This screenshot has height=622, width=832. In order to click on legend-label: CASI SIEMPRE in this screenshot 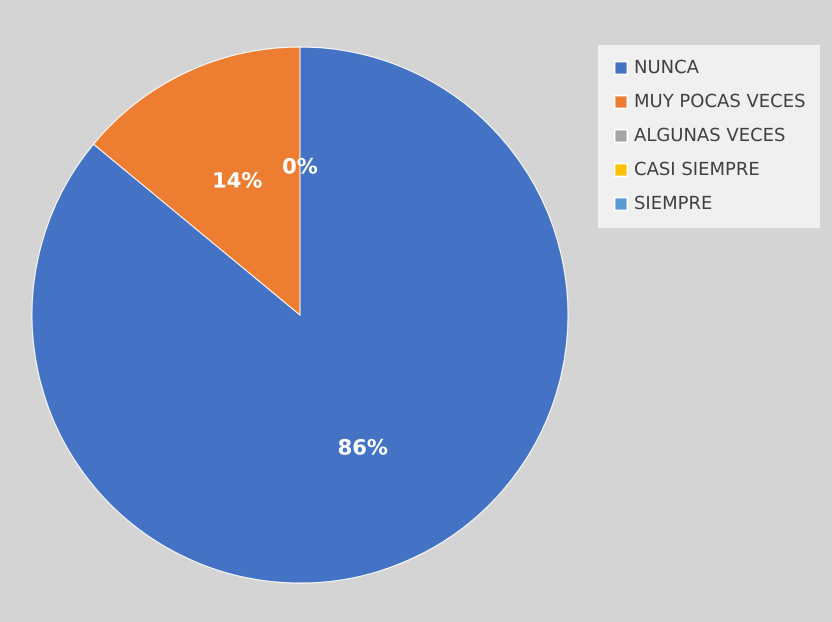, I will do `click(697, 169)`.